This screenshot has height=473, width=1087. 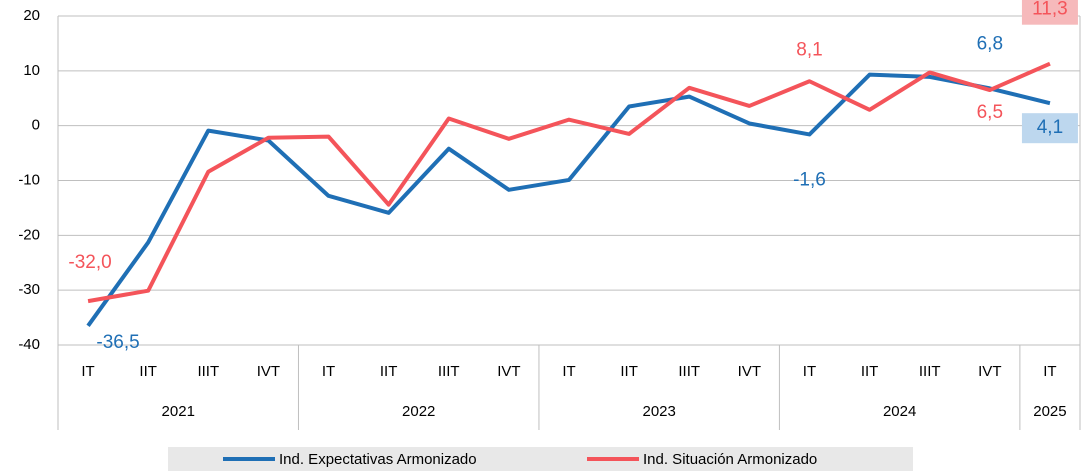 What do you see at coordinates (1049, 411) in the screenshot?
I see `x-group-label: 2025` at bounding box center [1049, 411].